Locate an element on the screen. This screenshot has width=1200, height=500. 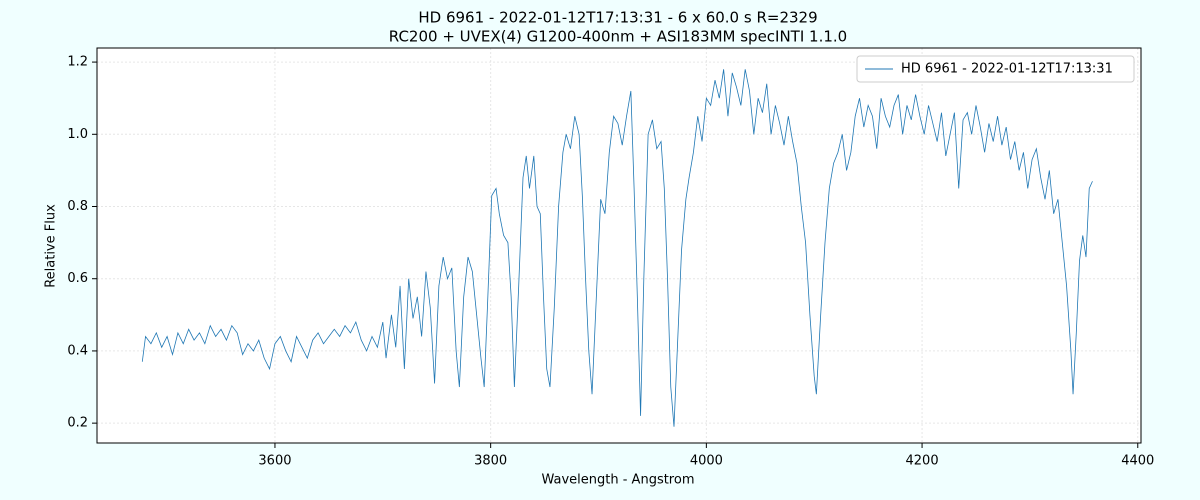
x-tick-label: 4000 is located at coordinates (706, 461).